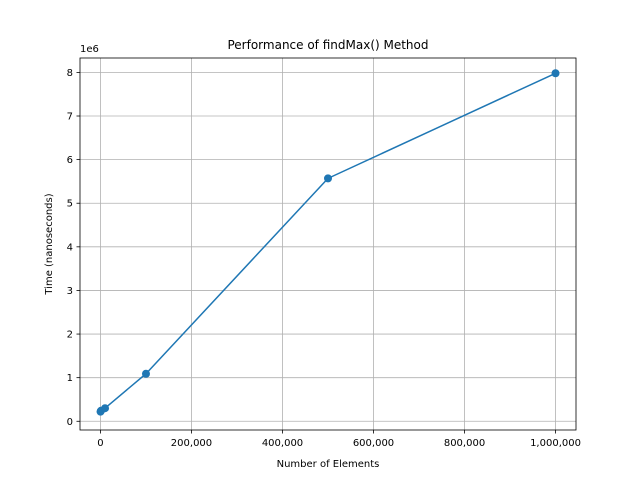 The width and height of the screenshot is (640, 480). What do you see at coordinates (100, 443) in the screenshot?
I see `x-tick-label: 0` at bounding box center [100, 443].